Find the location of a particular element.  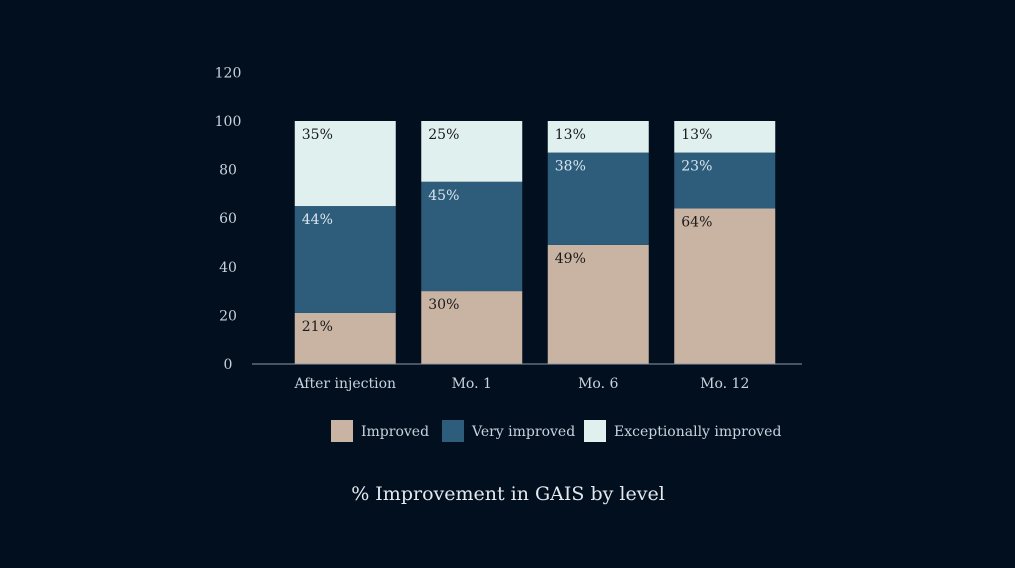

data-label: 45% is located at coordinates (443, 196).